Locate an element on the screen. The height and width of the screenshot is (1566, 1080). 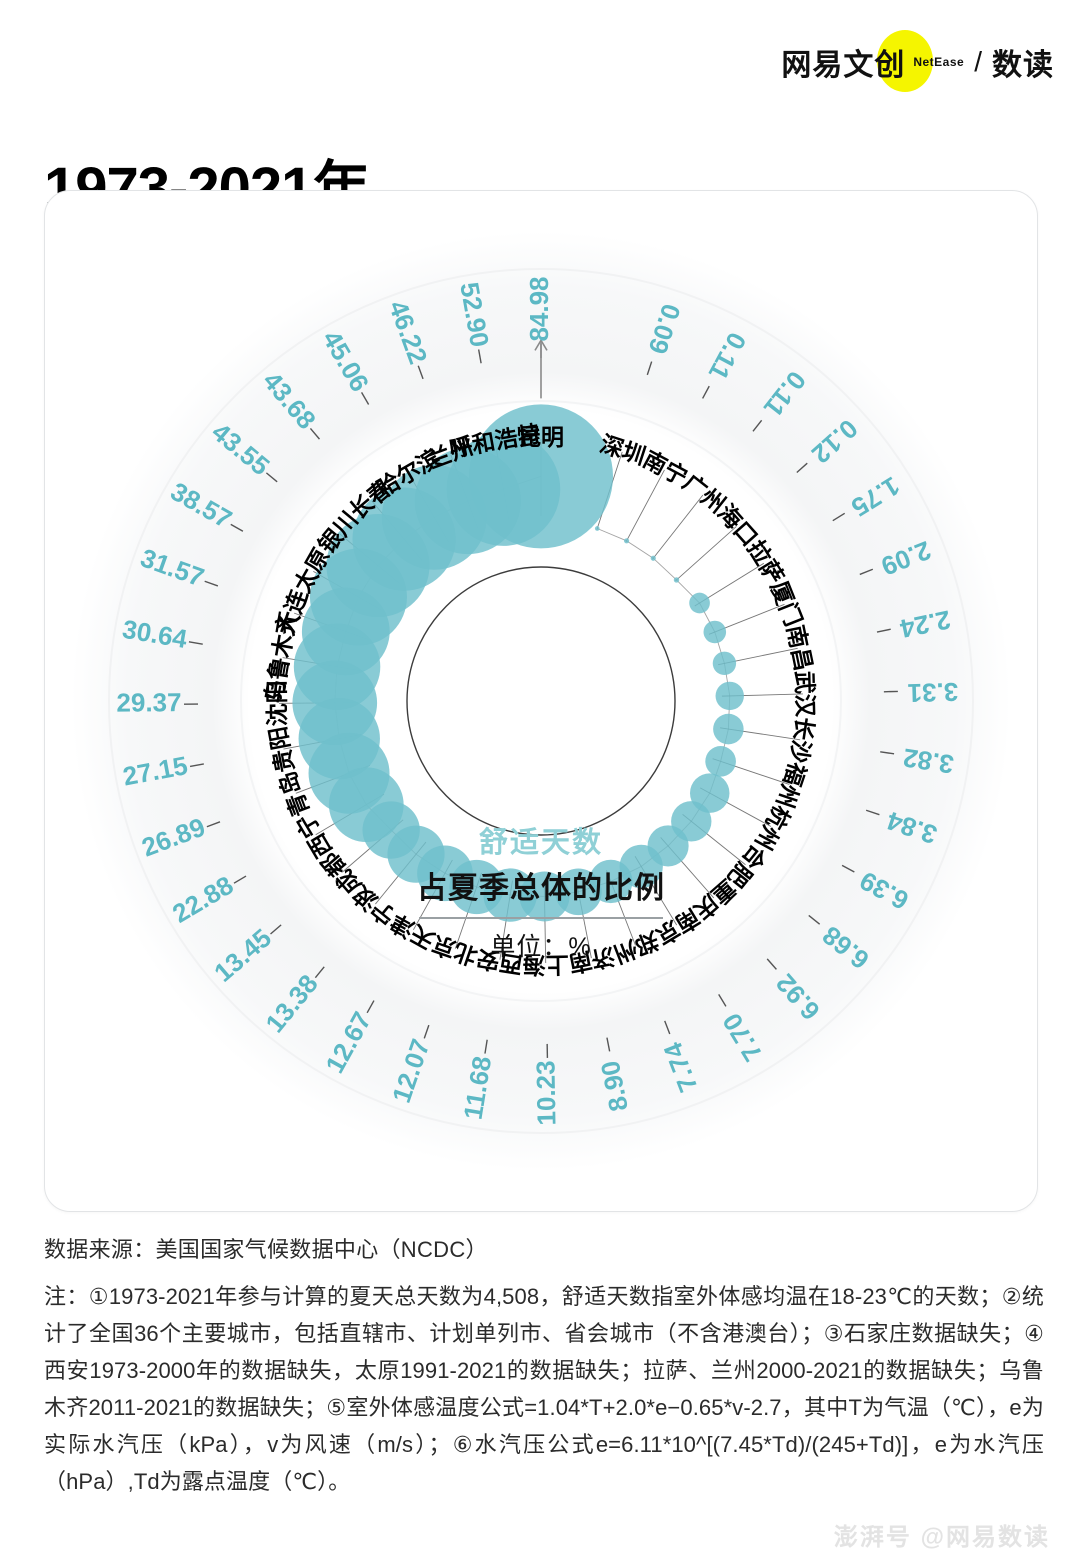
value-label-昆明: 84.98 is located at coordinates (539, 308).